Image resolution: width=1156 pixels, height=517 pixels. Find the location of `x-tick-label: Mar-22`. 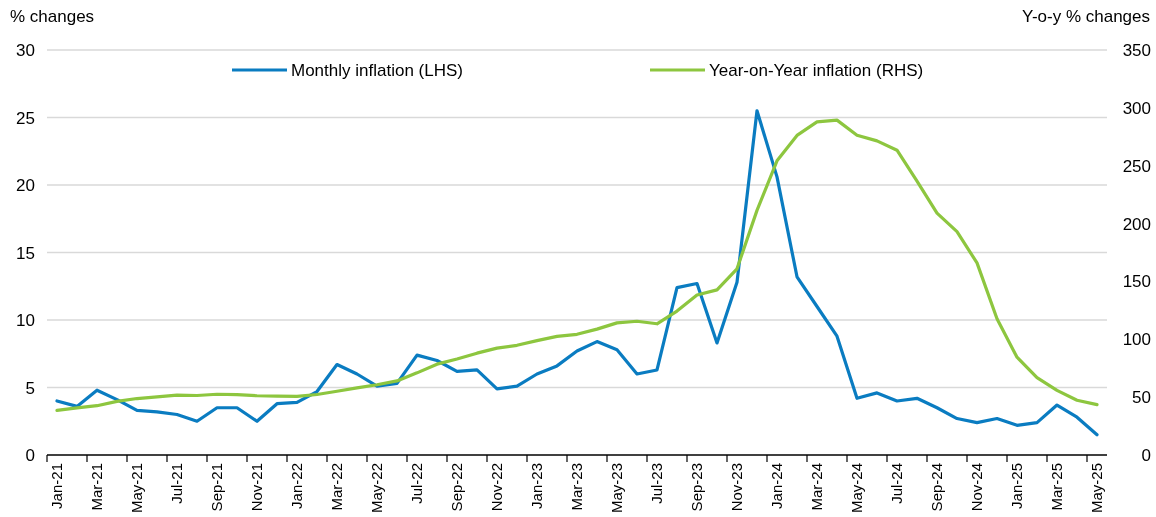

x-tick-label: Mar-22 is located at coordinates (336, 487).